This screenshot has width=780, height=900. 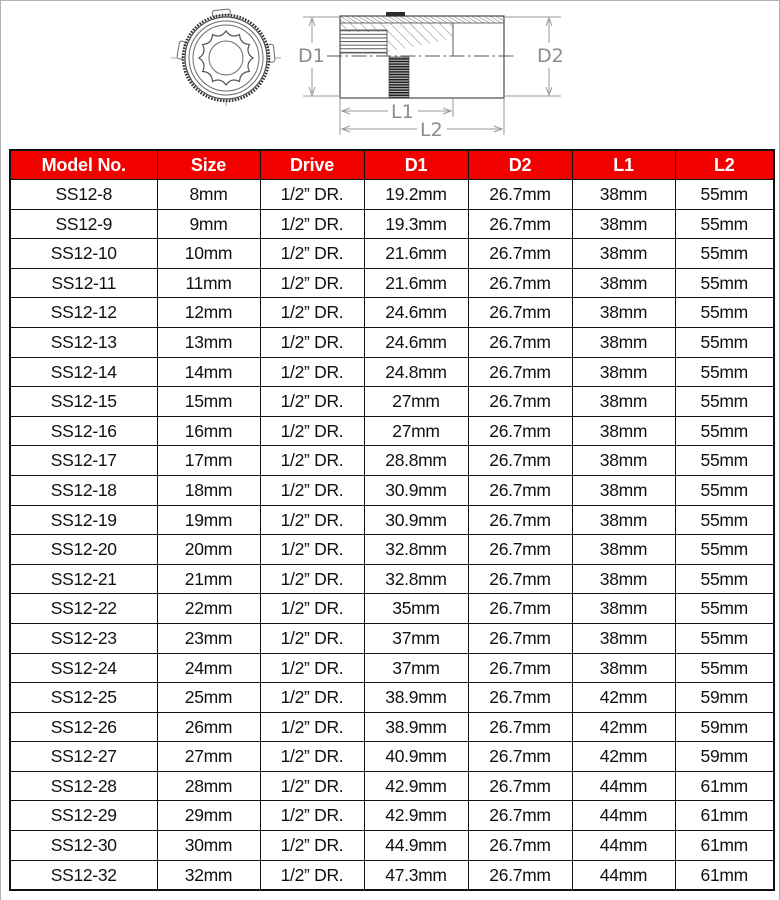 What do you see at coordinates (392, 460) in the screenshot?
I see `table-row: SS12-17 17mm 1/2” DR. 28.8mm 26.7mm 38mm 55mm` at bounding box center [392, 460].